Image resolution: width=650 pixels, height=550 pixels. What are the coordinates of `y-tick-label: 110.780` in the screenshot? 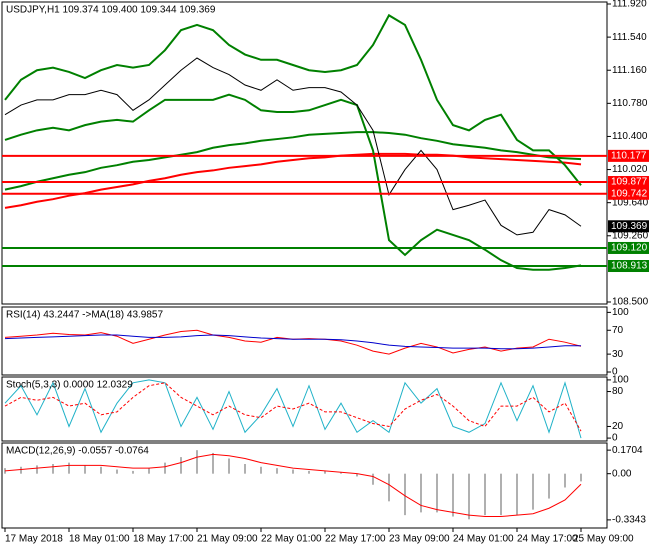 It's located at (630, 103).